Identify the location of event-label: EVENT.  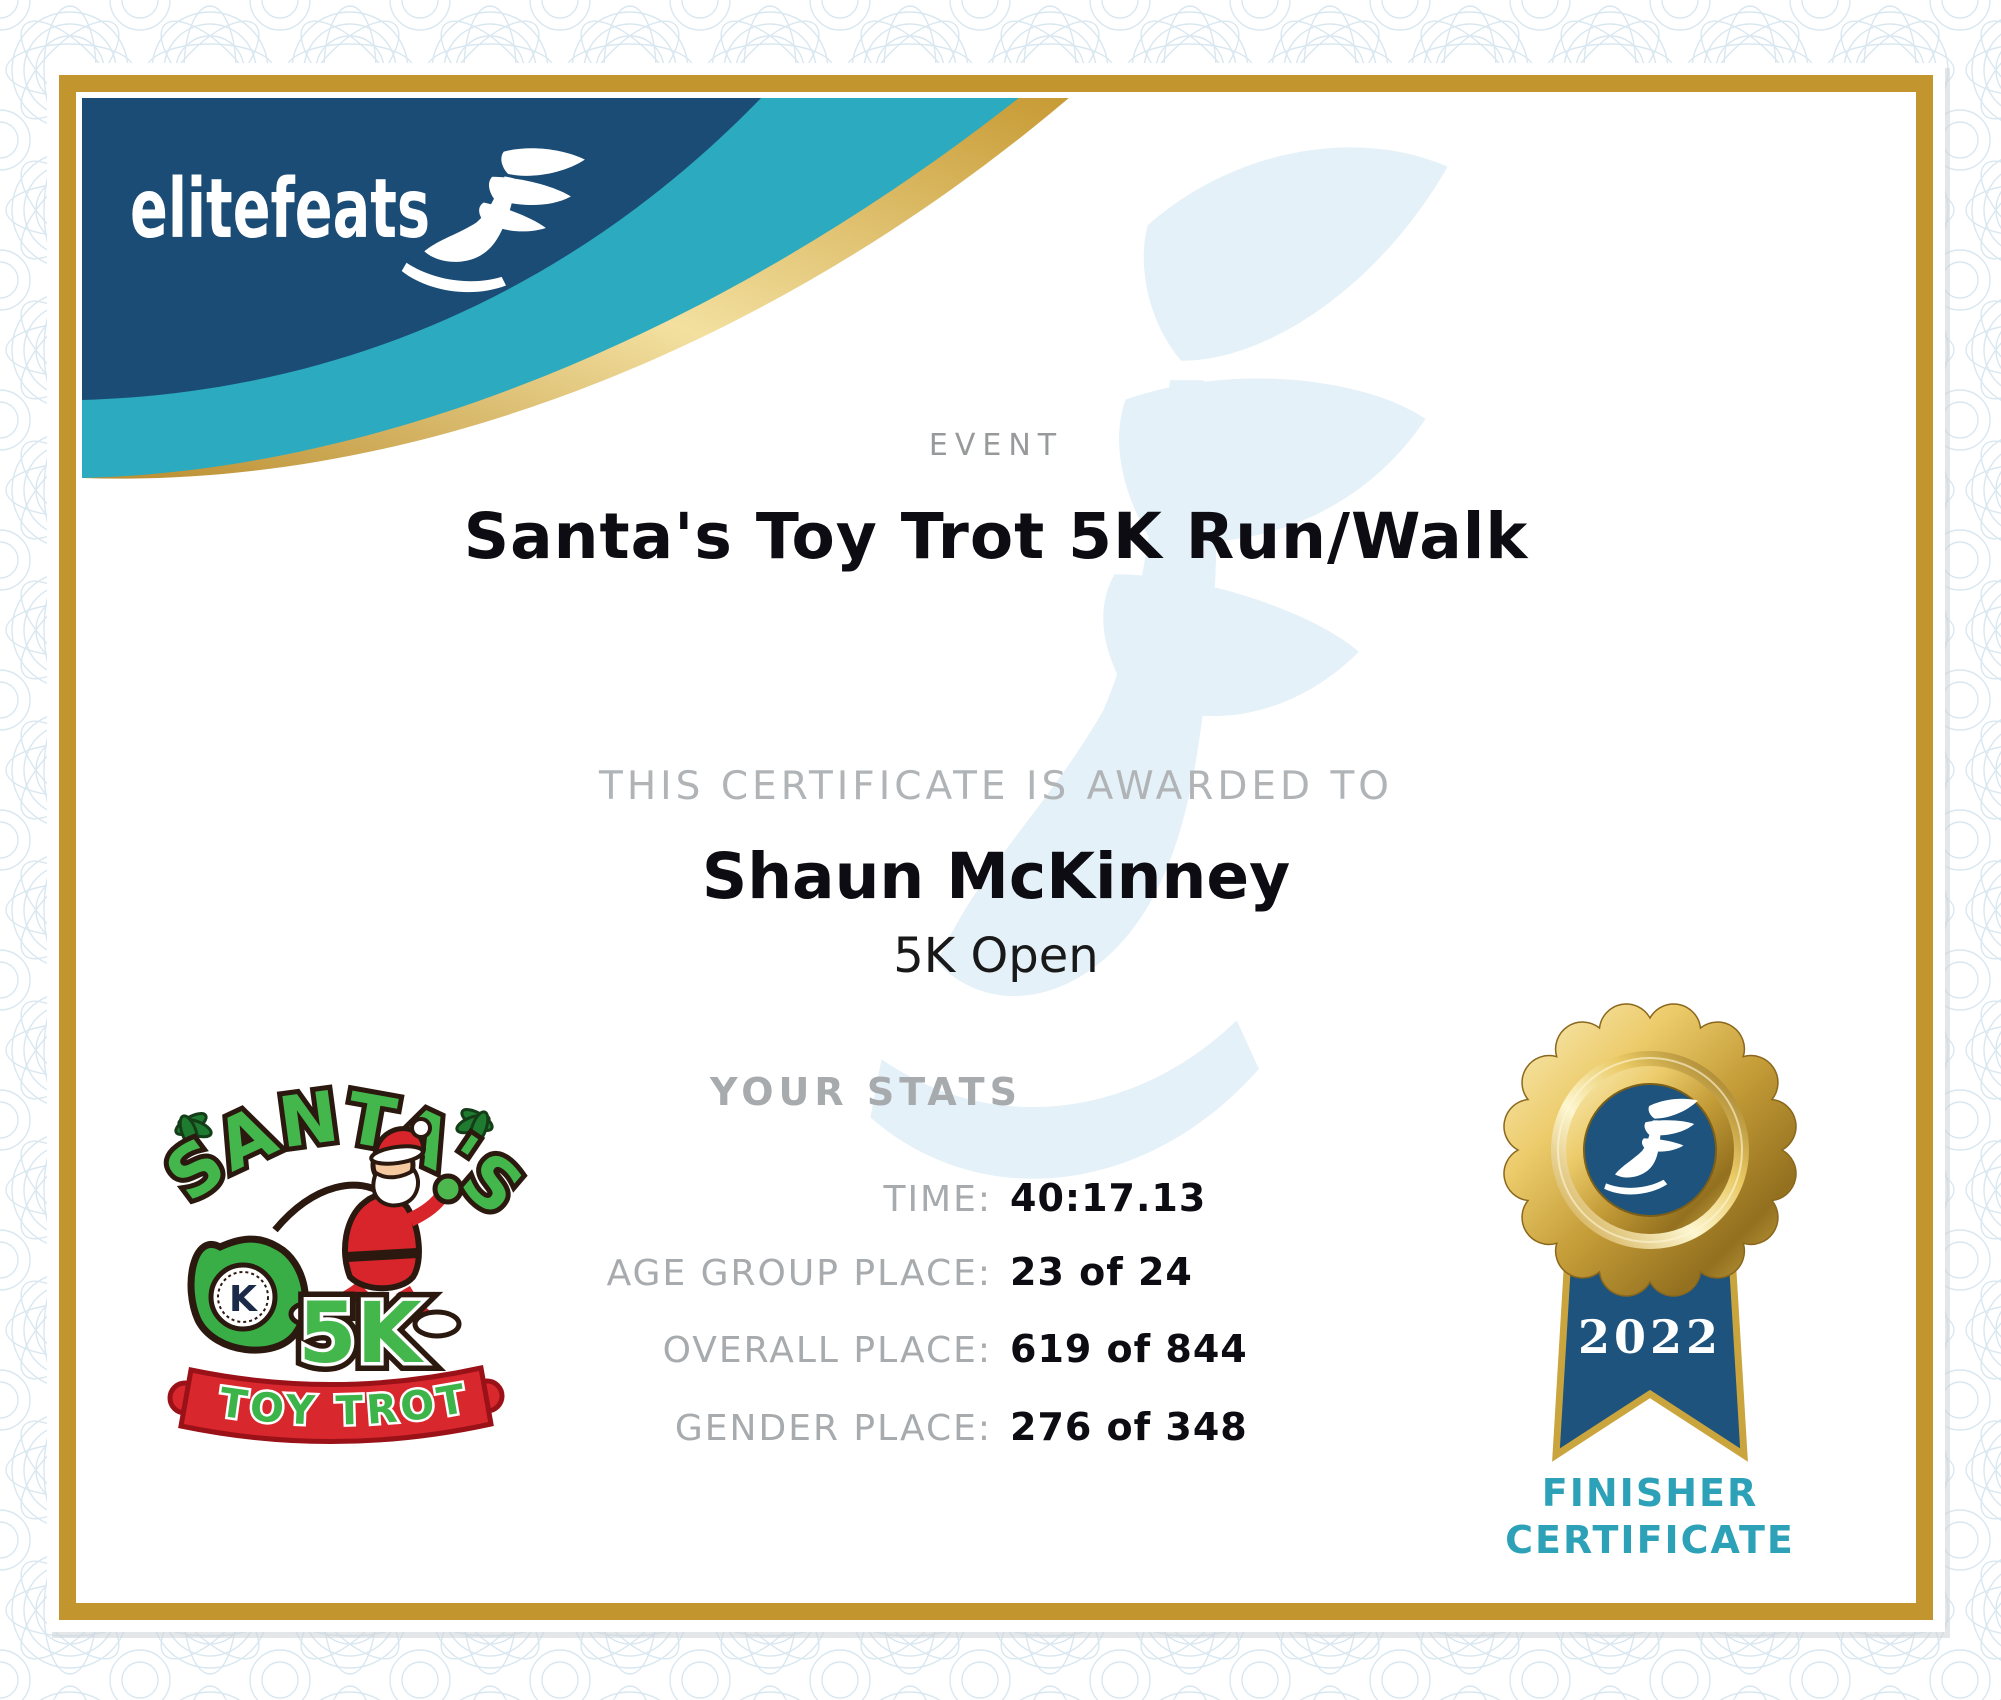
(996, 445).